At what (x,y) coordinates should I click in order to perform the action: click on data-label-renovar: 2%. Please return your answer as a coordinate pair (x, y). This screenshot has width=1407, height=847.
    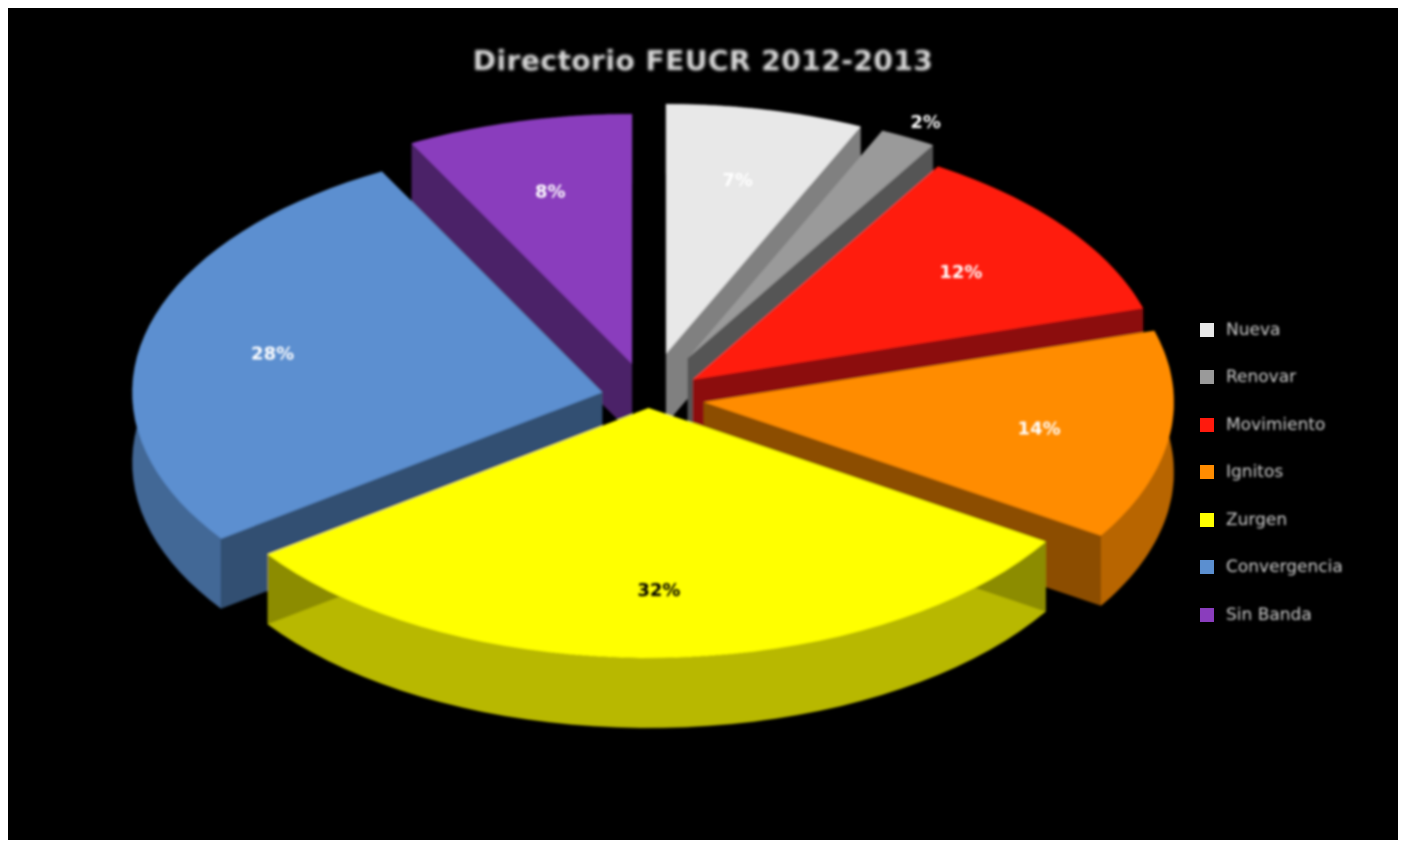
    Looking at the image, I should click on (925, 122).